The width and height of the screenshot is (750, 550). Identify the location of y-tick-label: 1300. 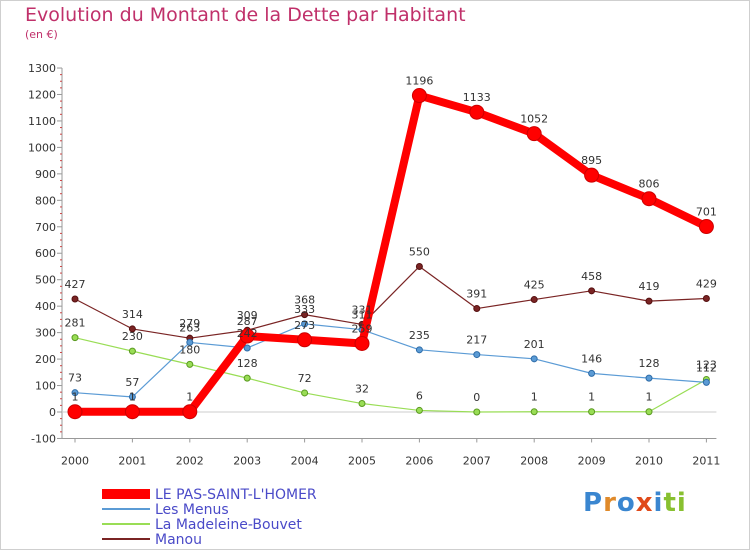
(42, 68).